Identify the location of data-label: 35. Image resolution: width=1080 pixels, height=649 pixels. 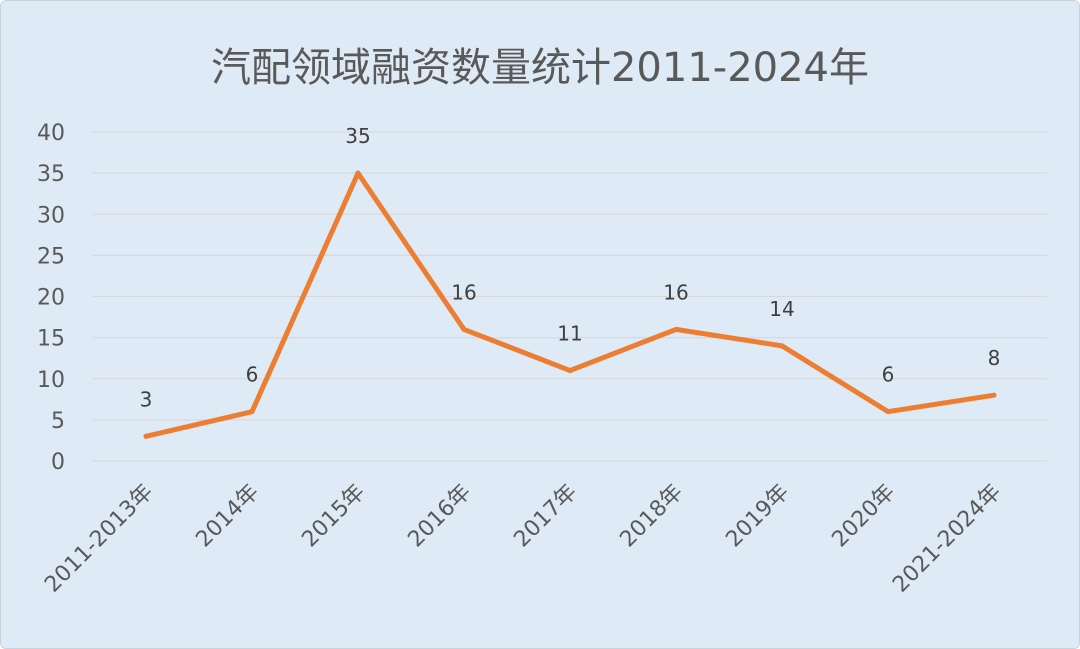
(357, 136).